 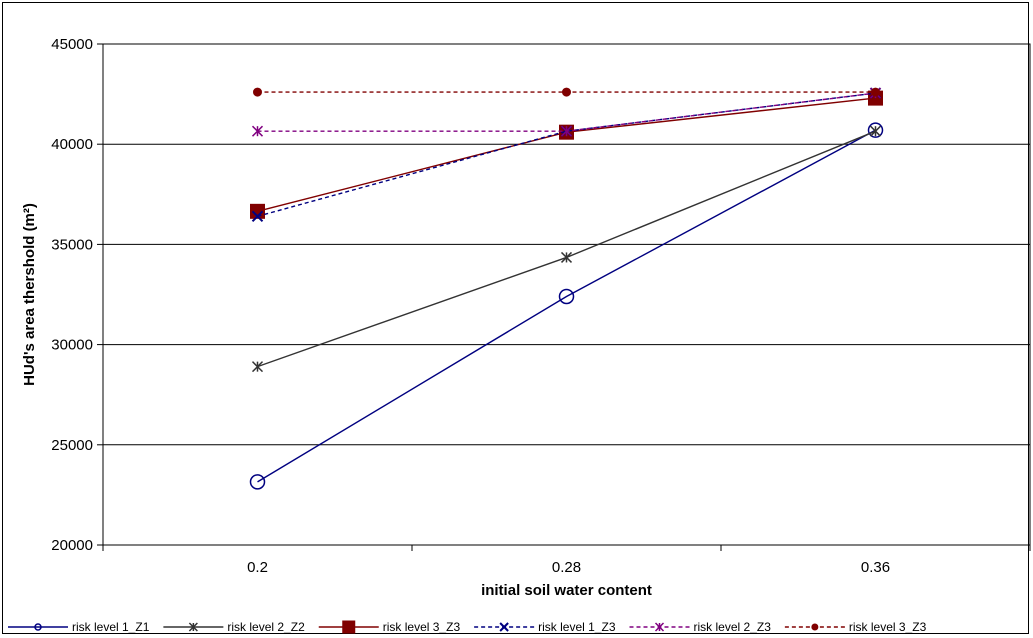 I want to click on y-tick-label: 25000, so click(x=72, y=445).